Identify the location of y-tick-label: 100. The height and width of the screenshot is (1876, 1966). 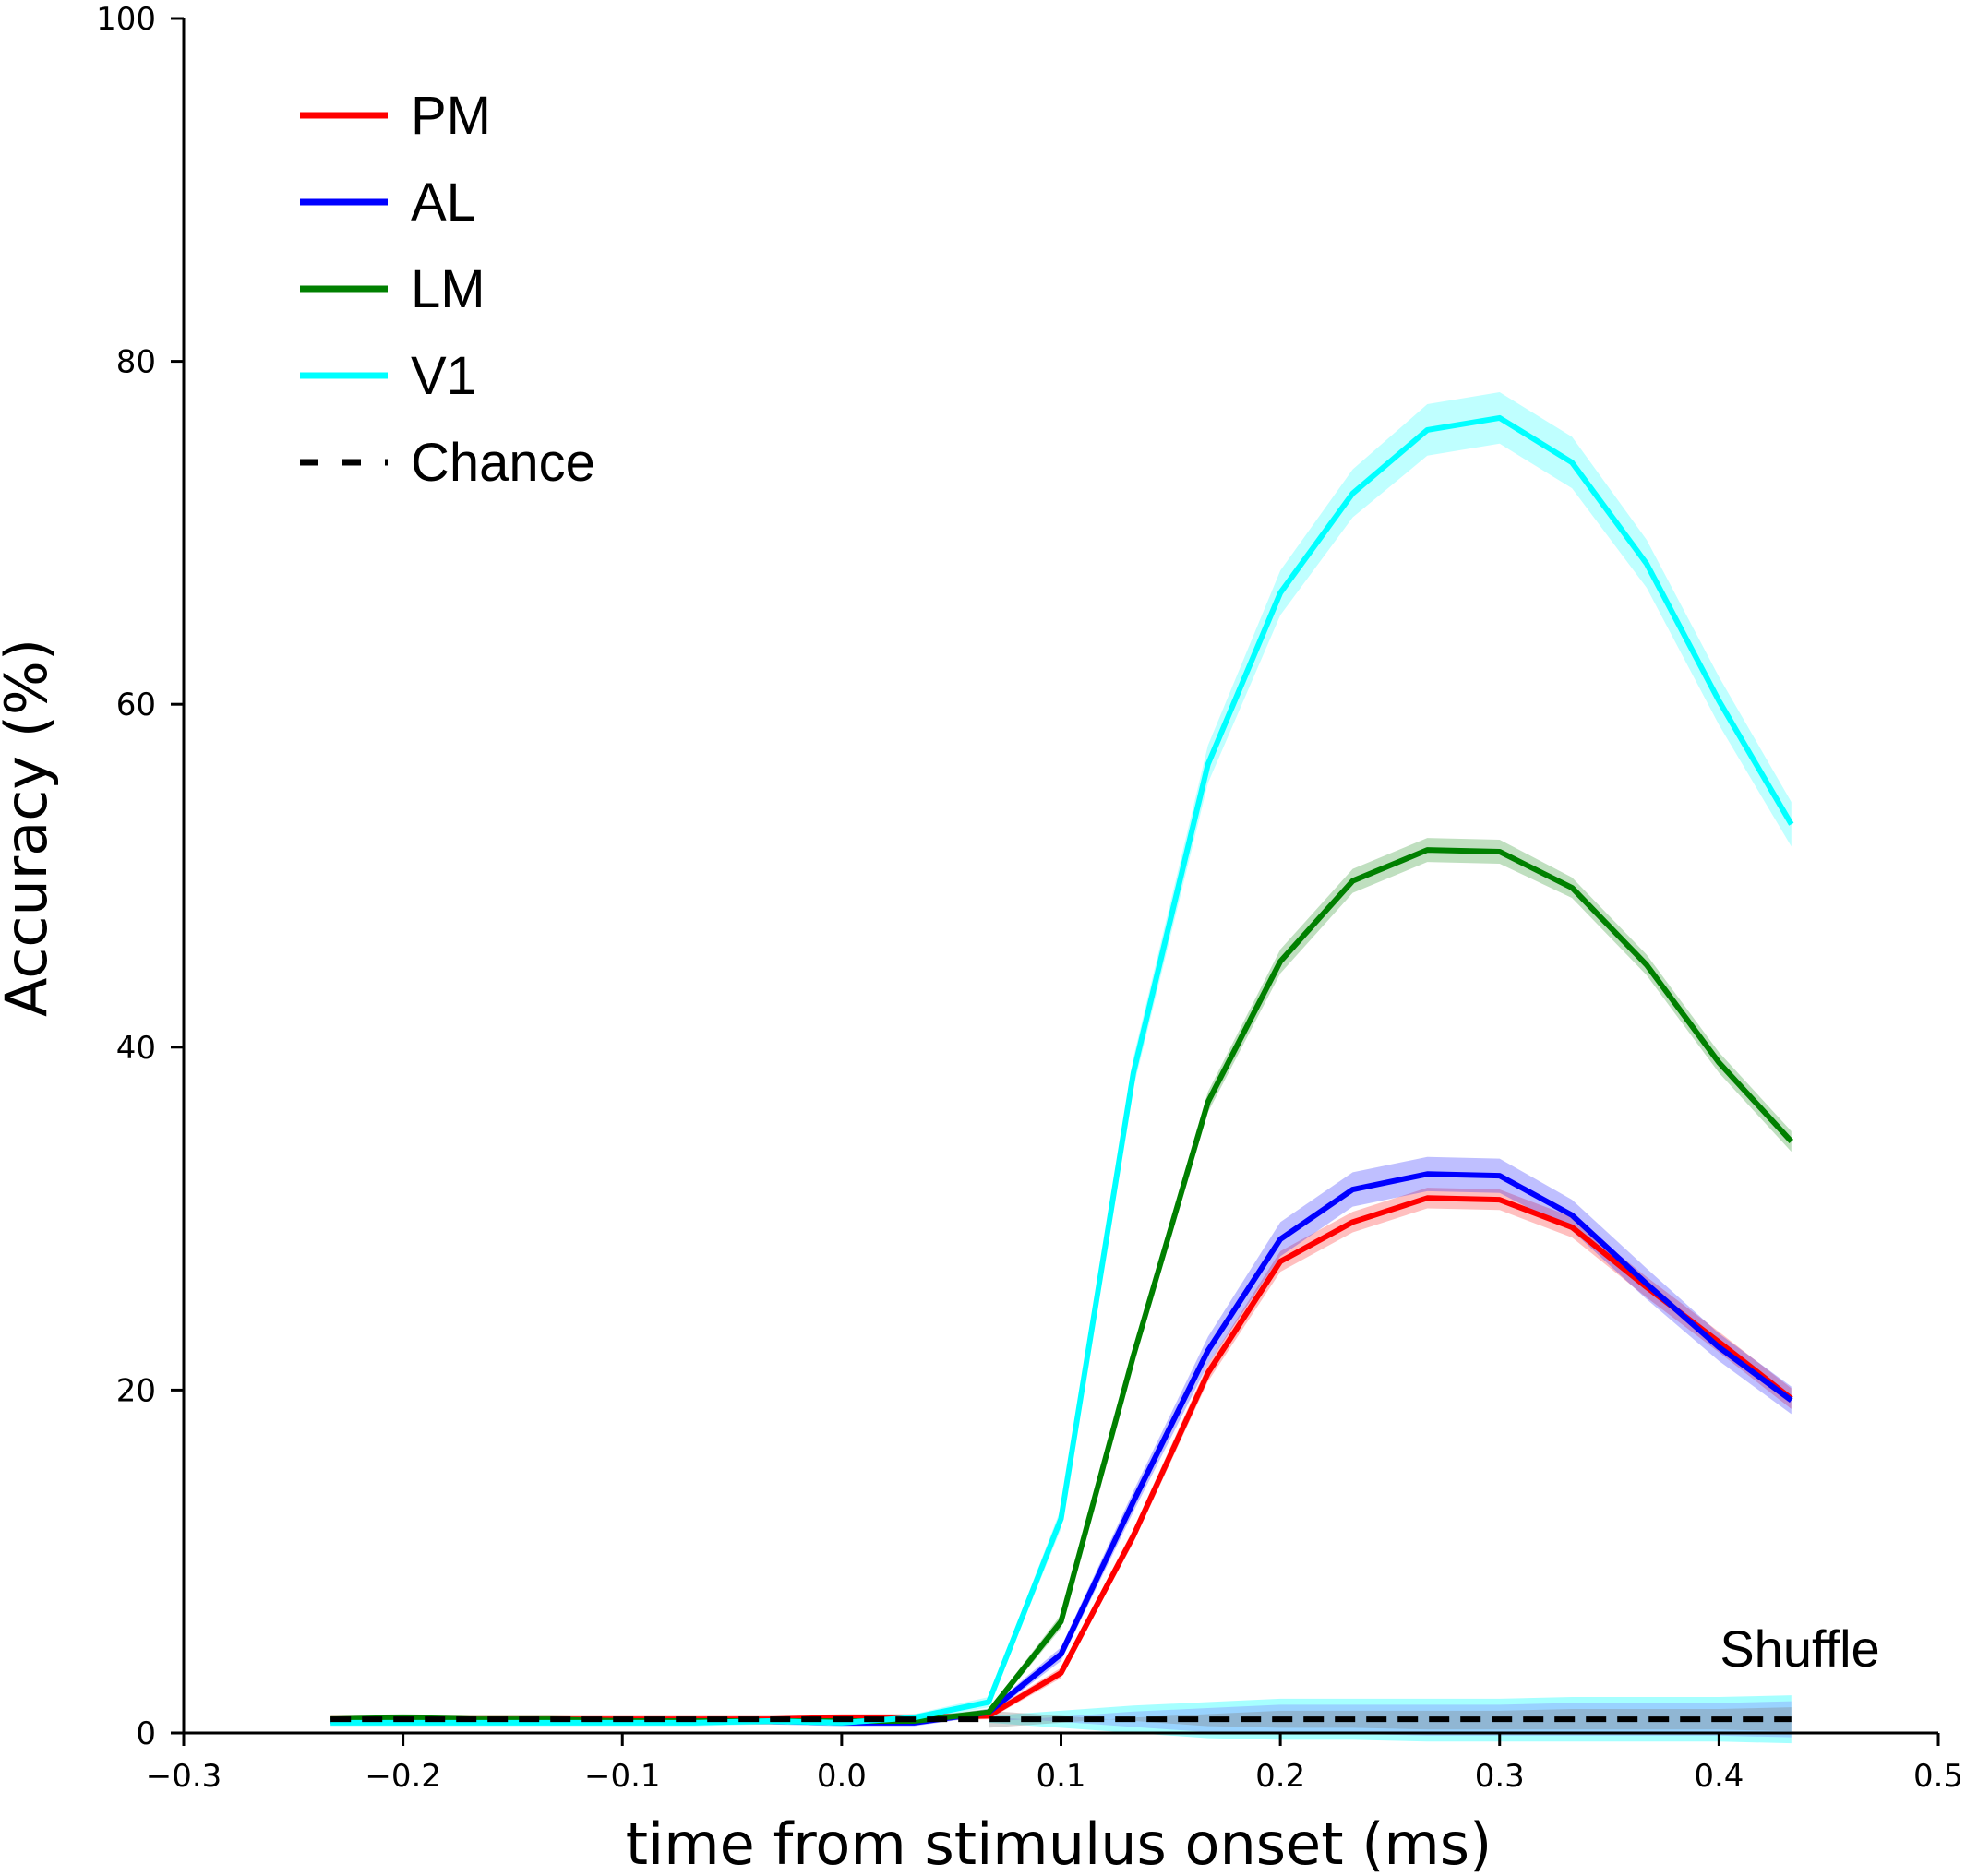
(126, 19).